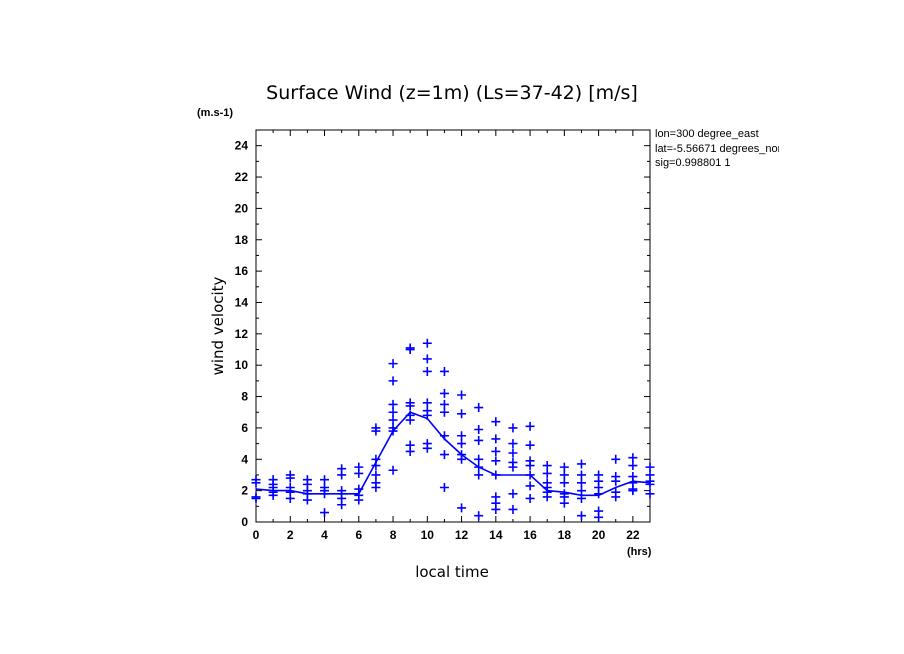  What do you see at coordinates (496, 535) in the screenshot?
I see `x-tick-label: 14` at bounding box center [496, 535].